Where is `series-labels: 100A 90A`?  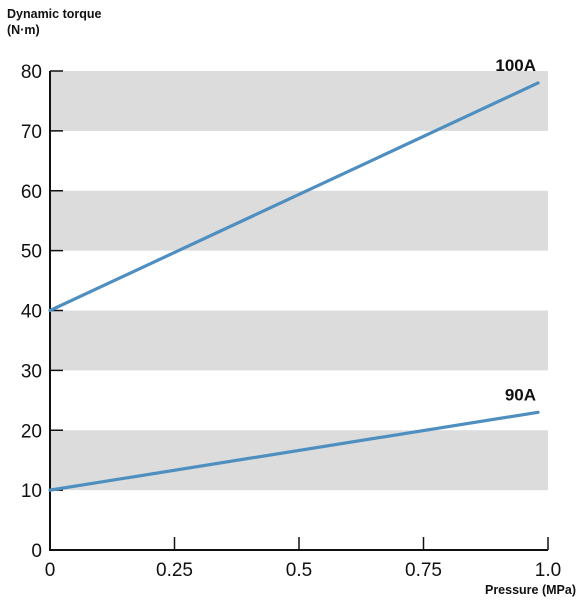 series-labels: 100A 90A is located at coordinates (515, 230).